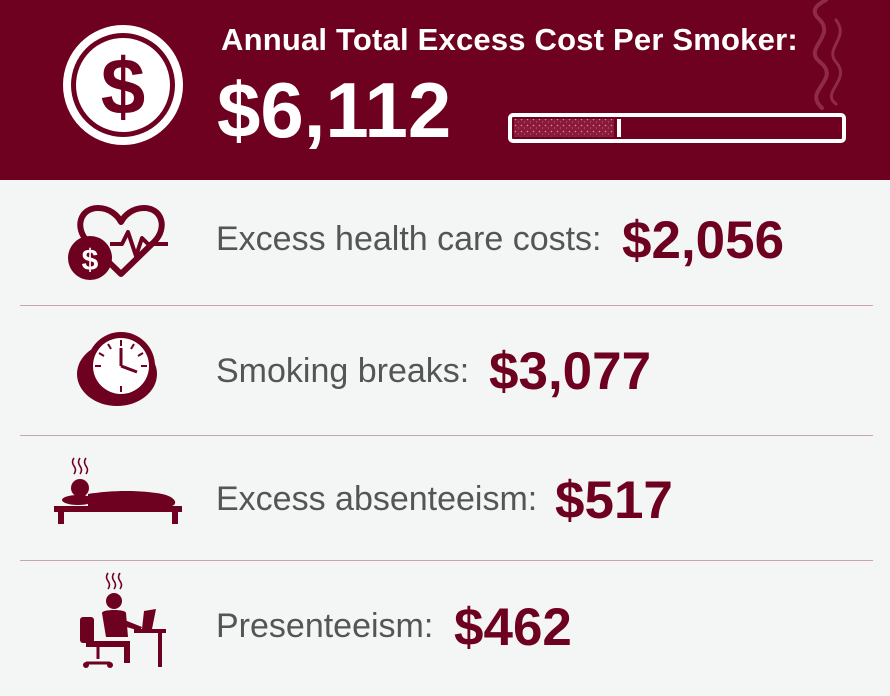 The width and height of the screenshot is (890, 696). I want to click on smoking-breaks-value: $3,077, so click(570, 371).